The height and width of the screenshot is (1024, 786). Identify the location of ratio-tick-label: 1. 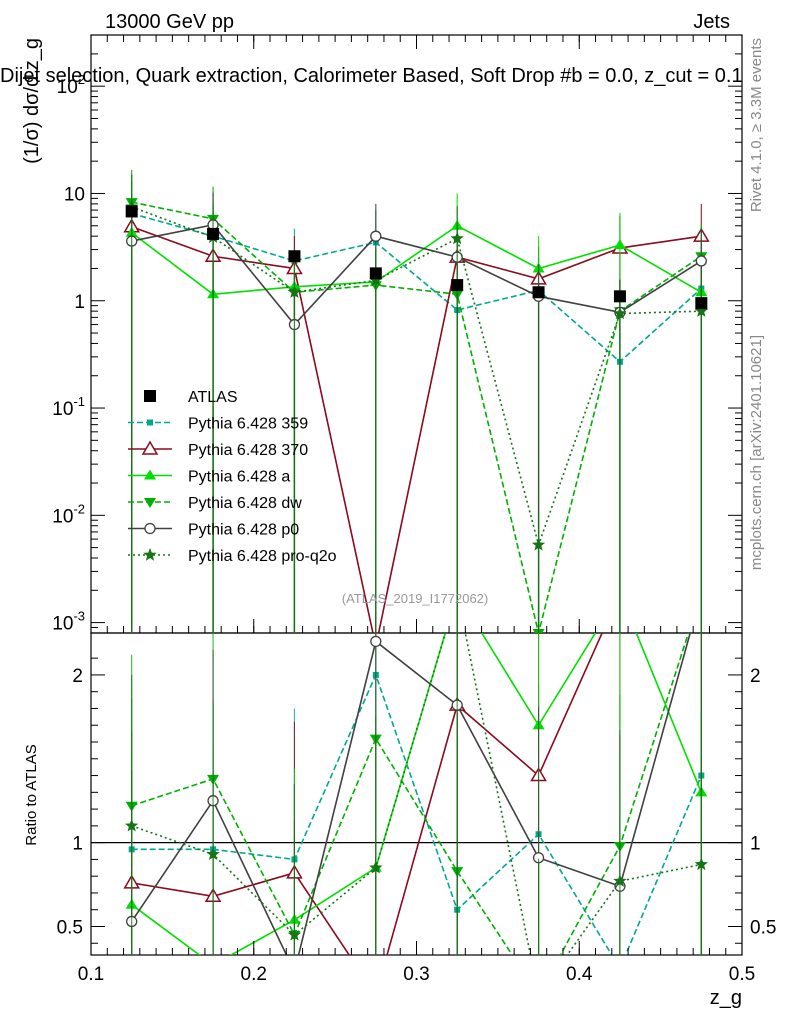
(77, 844).